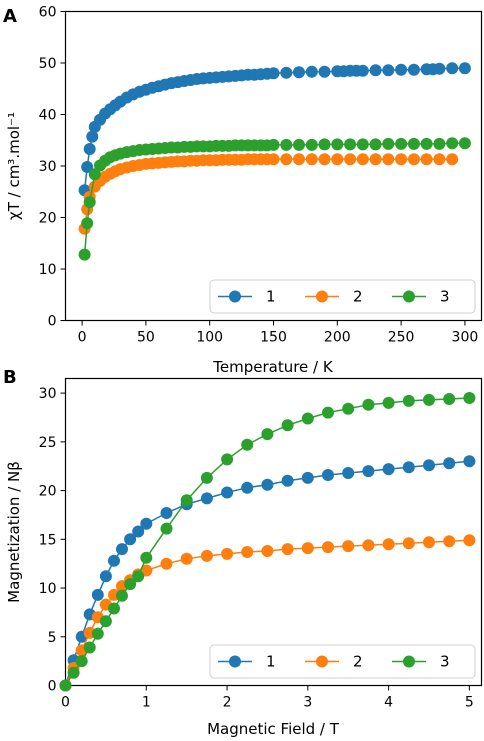 Image resolution: width=484 pixels, height=741 pixels. What do you see at coordinates (48, 540) in the screenshot?
I see `y-tick-label: 15` at bounding box center [48, 540].